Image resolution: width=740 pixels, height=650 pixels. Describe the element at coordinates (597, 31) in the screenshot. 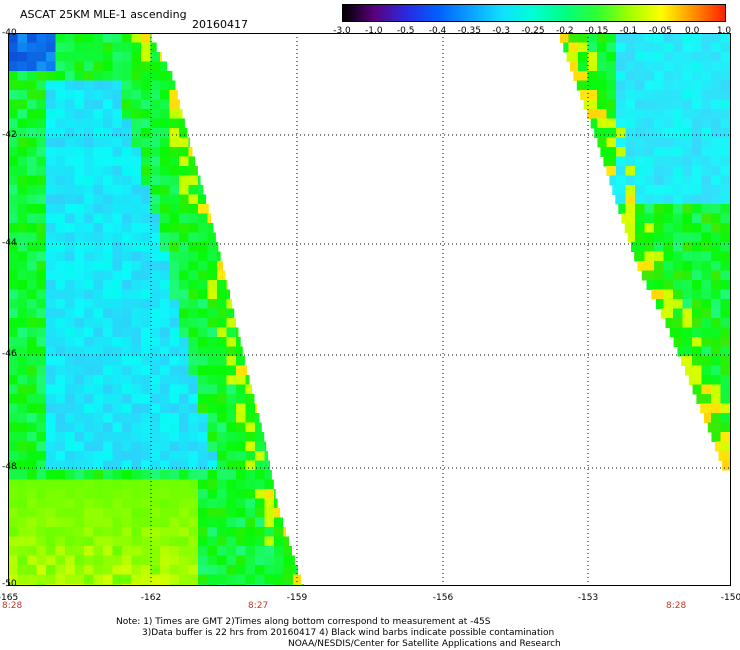

I see `colorbar-label: -0.15` at that location.